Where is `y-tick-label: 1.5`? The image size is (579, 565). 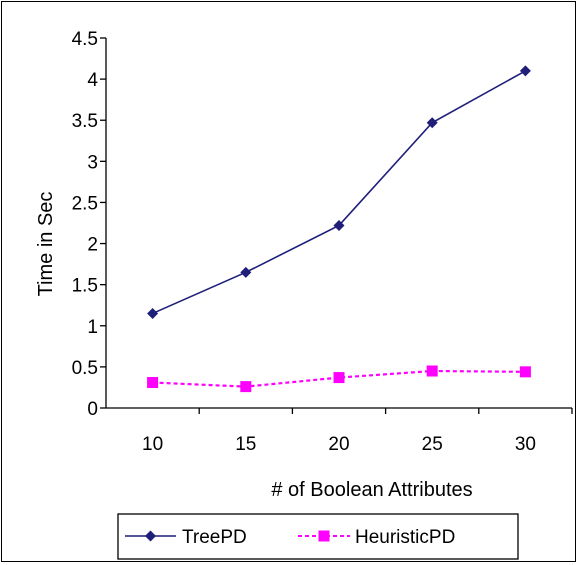
y-tick-label: 1.5 is located at coordinates (85, 286).